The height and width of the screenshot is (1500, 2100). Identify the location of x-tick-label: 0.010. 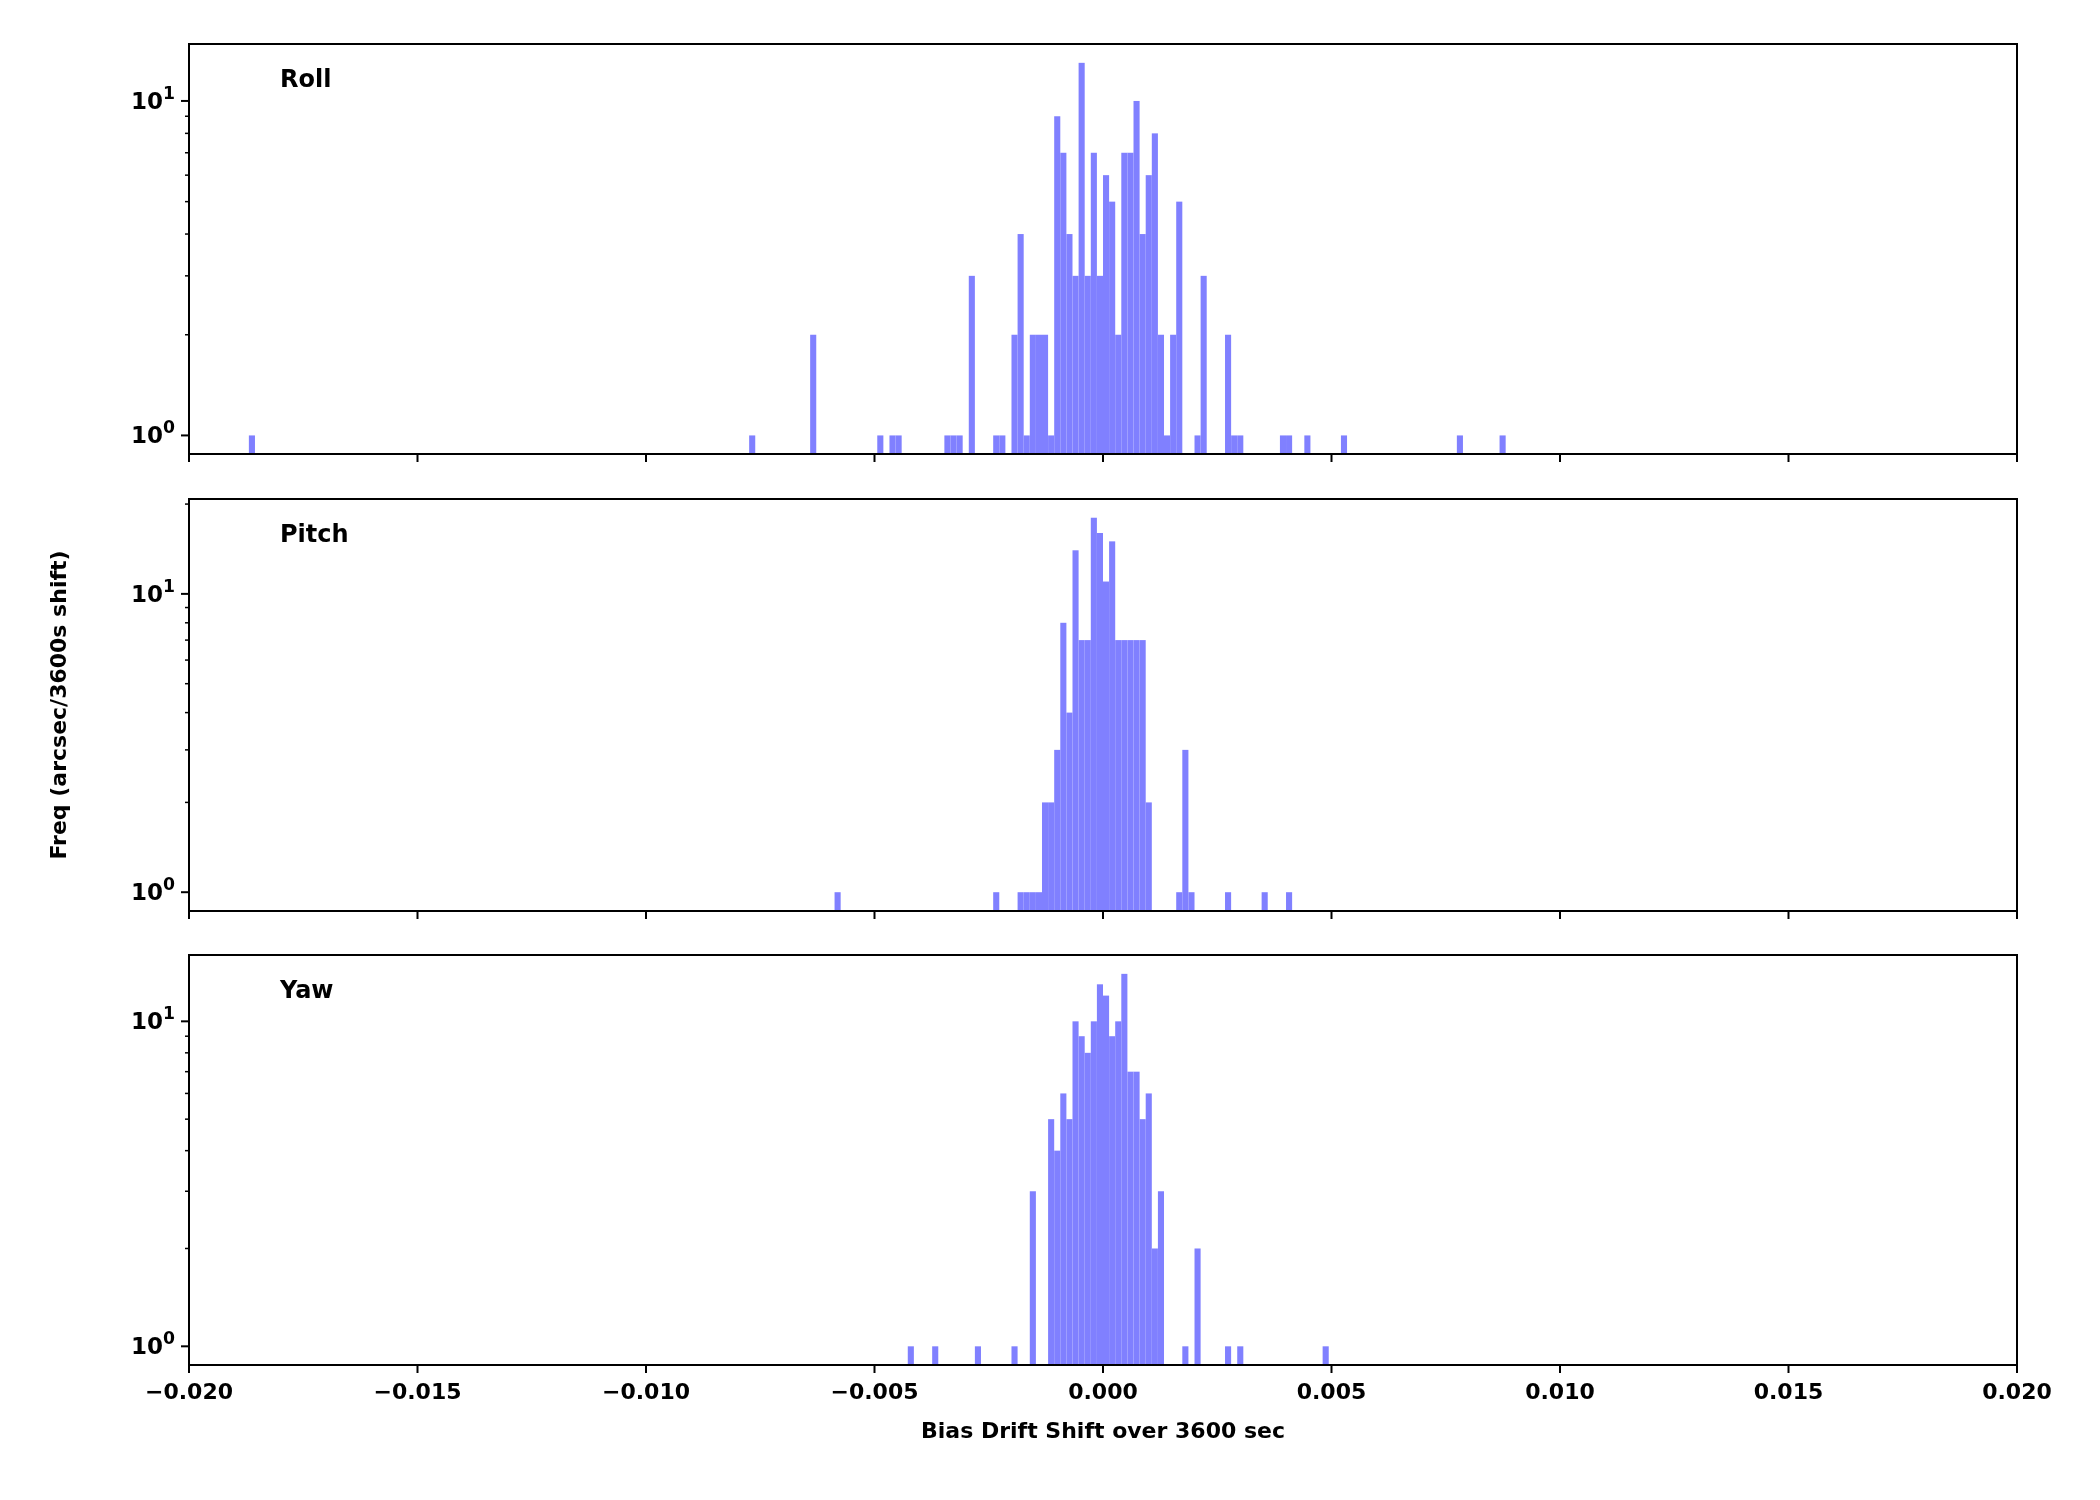
(1560, 1391).